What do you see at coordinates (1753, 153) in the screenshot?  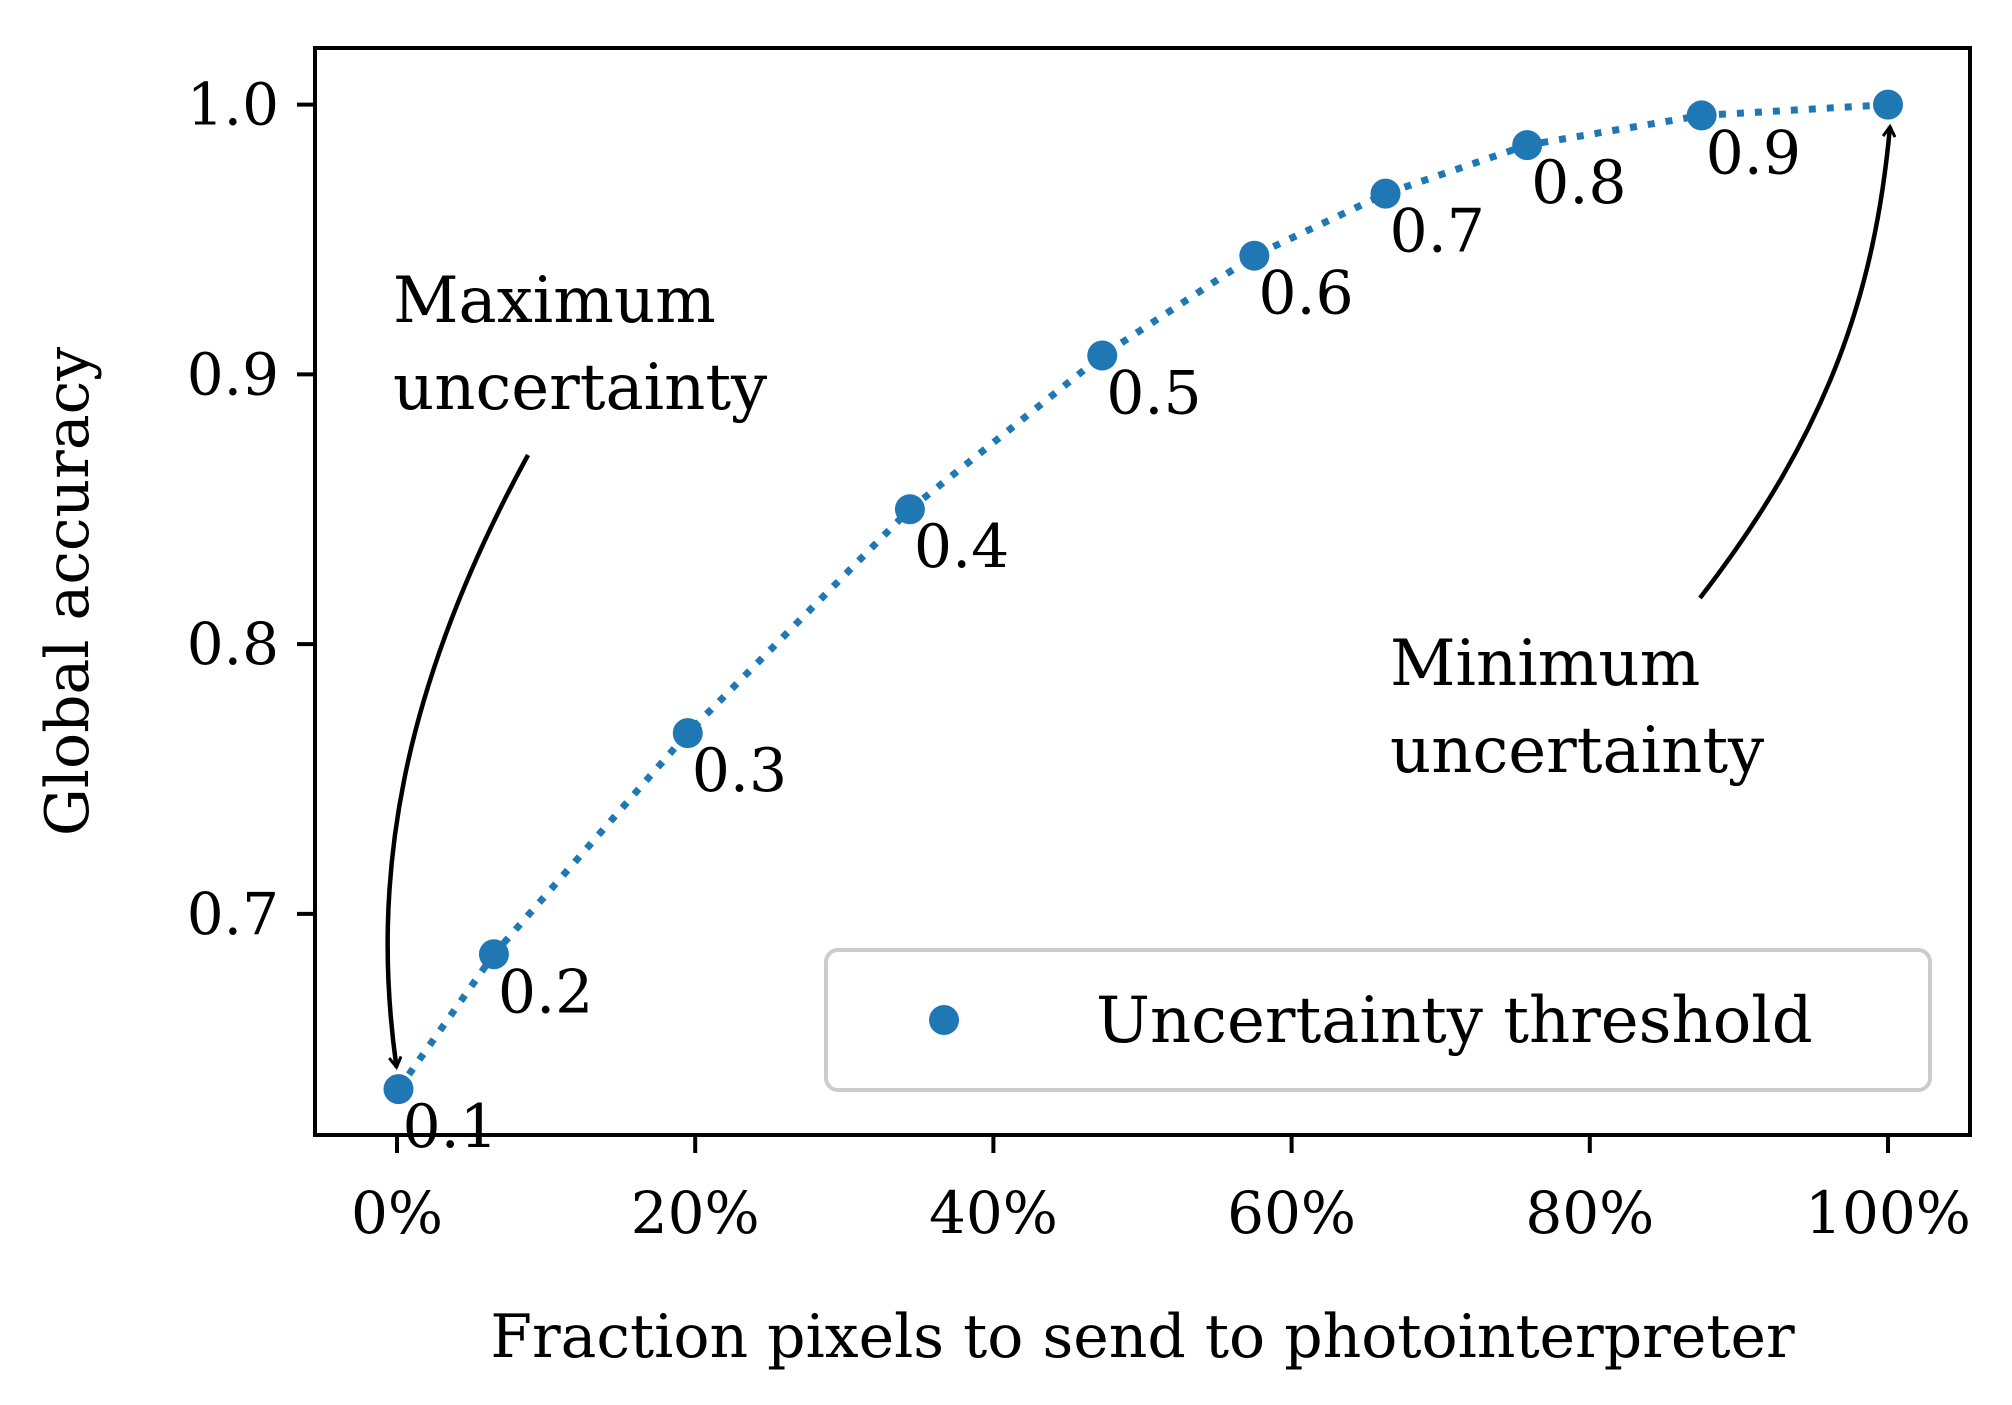 I see `point-label: 0.9` at bounding box center [1753, 153].